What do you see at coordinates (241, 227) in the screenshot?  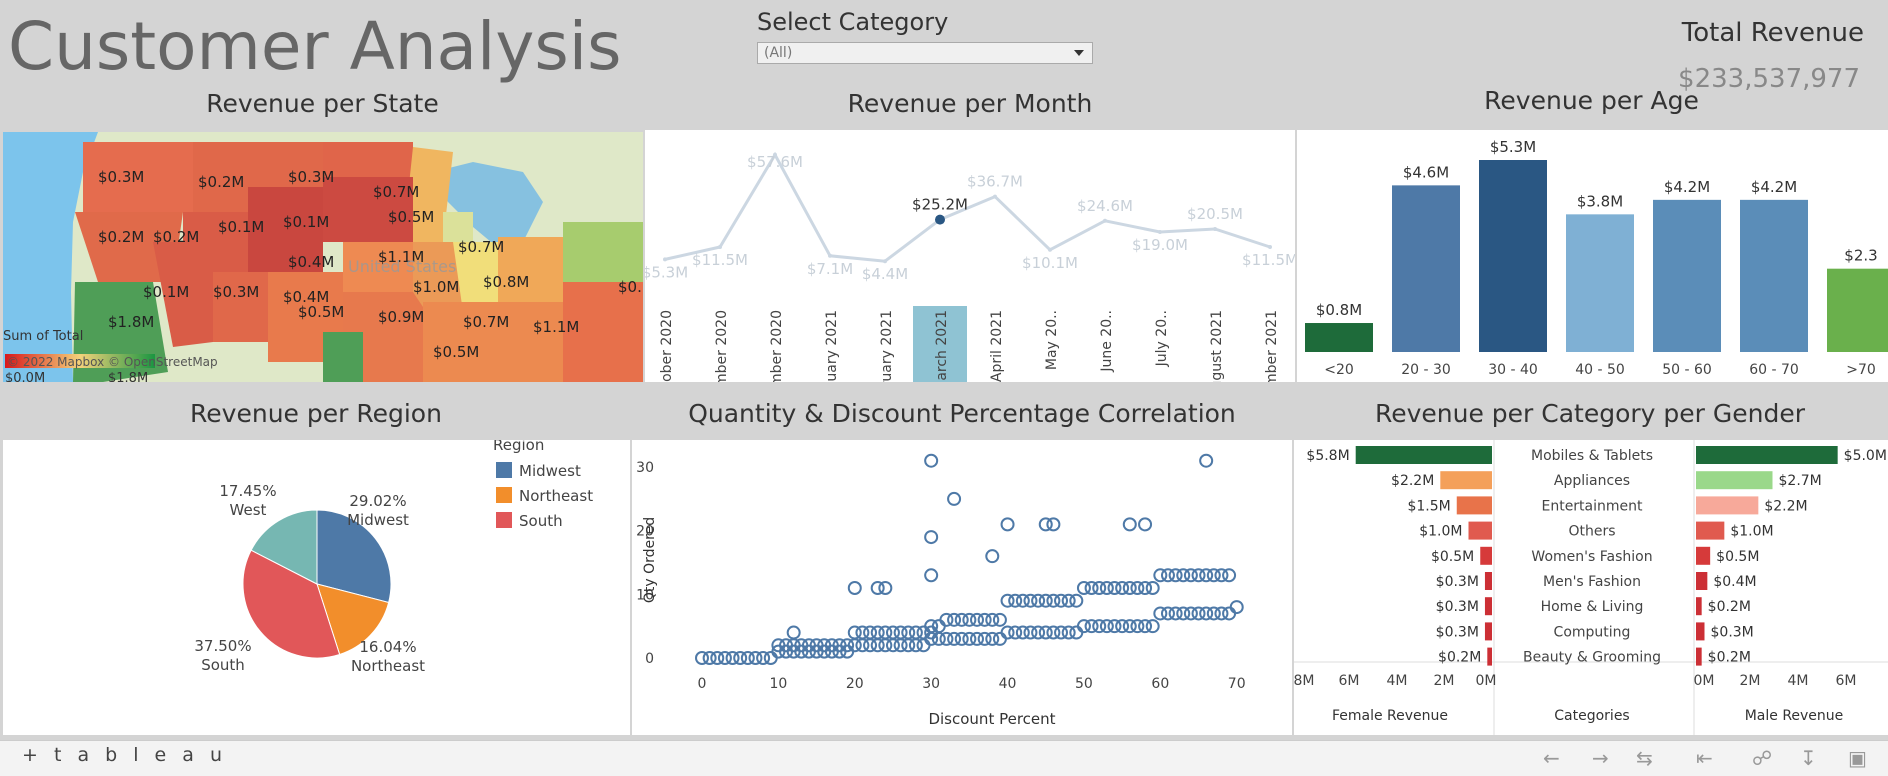 I see `map-state-label: $0.1M` at bounding box center [241, 227].